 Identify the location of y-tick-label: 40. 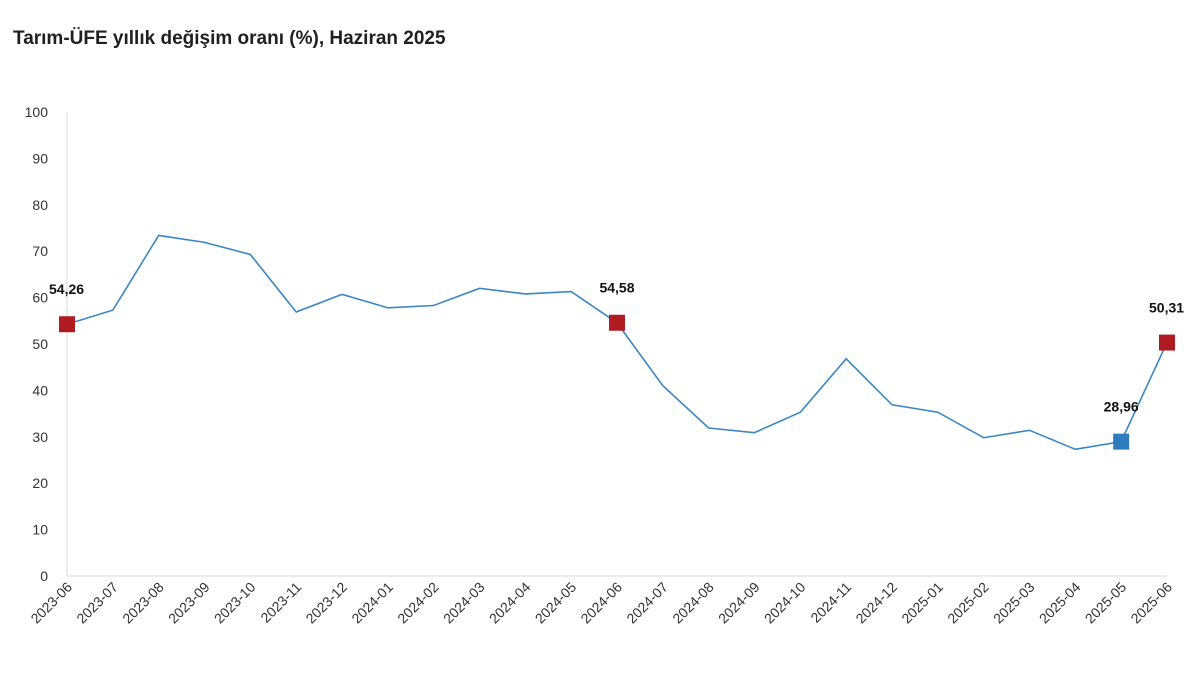
(40, 390).